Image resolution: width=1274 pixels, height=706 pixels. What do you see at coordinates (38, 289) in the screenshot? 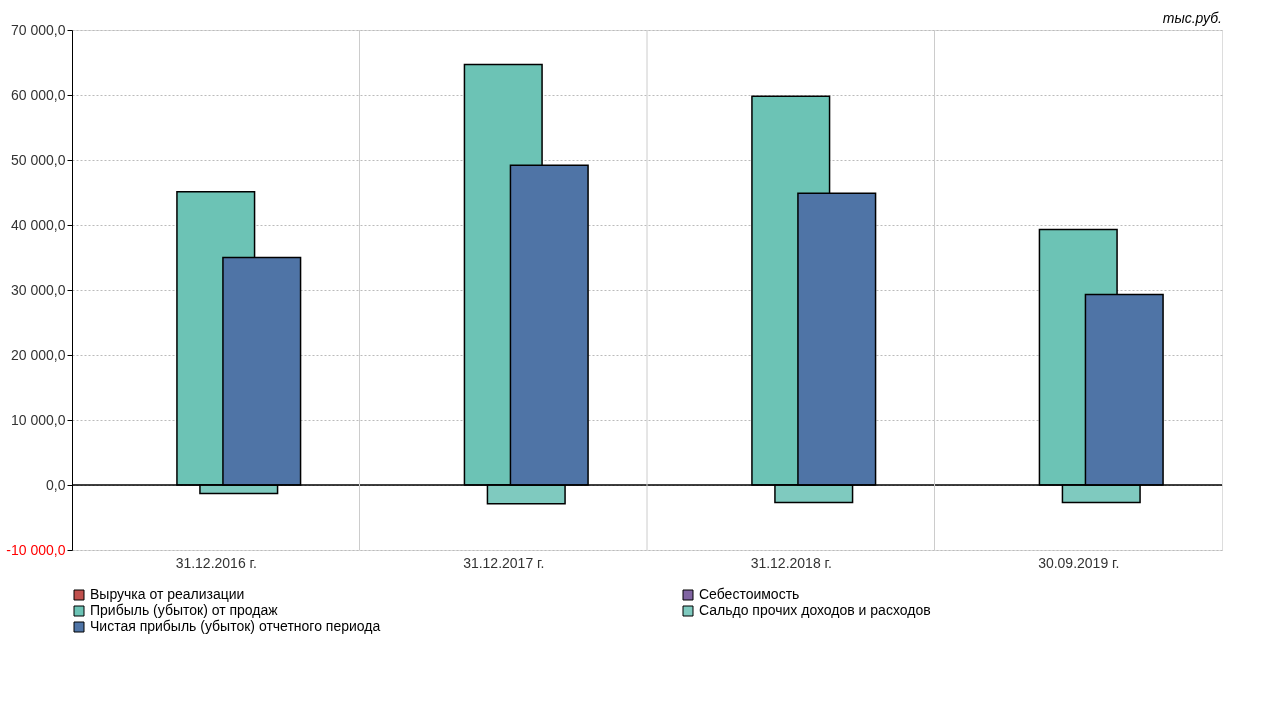
I see `y-tick-label: 30 000,0` at bounding box center [38, 289].